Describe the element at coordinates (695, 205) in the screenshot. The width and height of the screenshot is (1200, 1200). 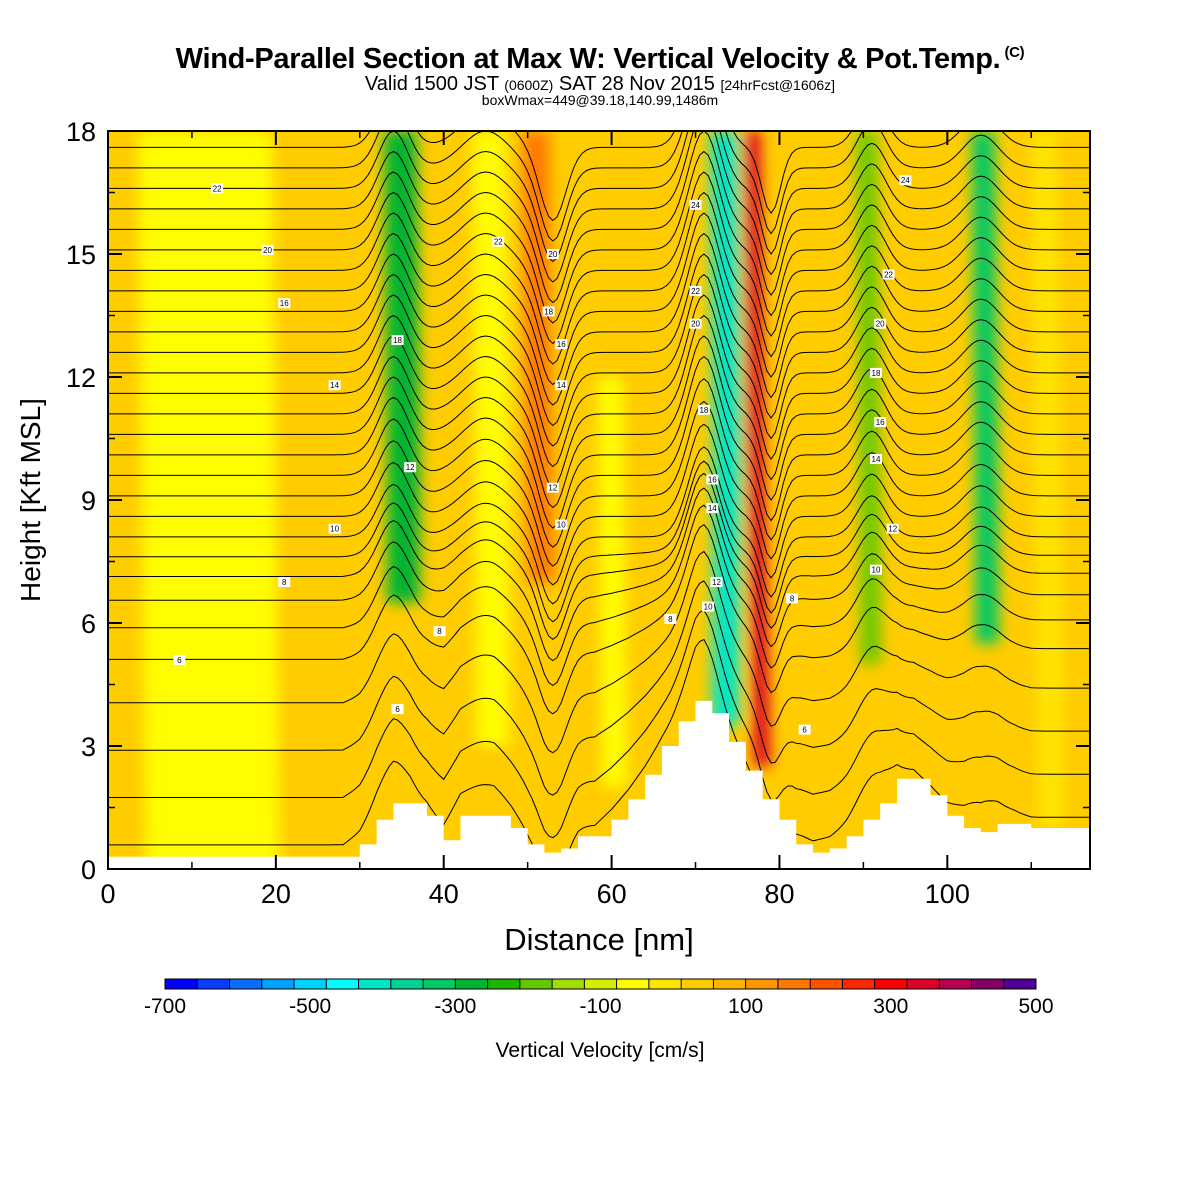
I see `contour-label: 24` at that location.